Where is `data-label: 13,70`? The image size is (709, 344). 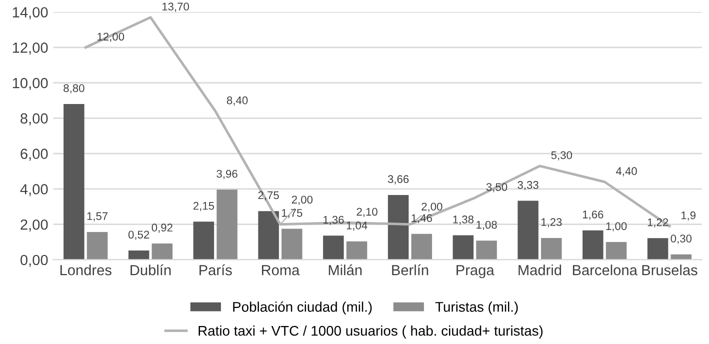
data-label: 13,70 is located at coordinates (175, 7).